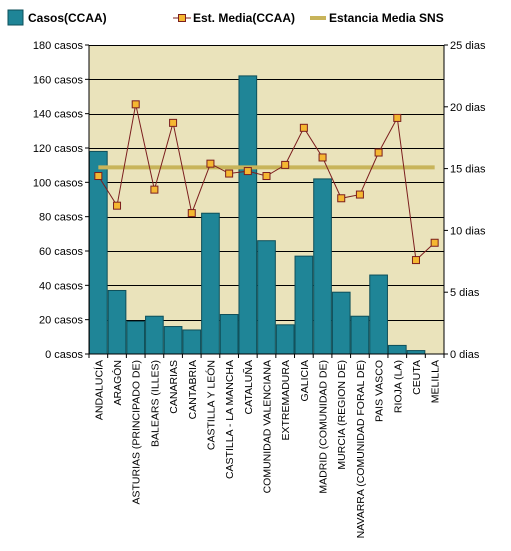 Image resolution: width=511 pixels, height=551 pixels. Describe the element at coordinates (465, 200) in the screenshot. I see `right-axis-ticks: 0 dias 5 dias 10 dias 15 dias 20 dias 25 dias` at that location.